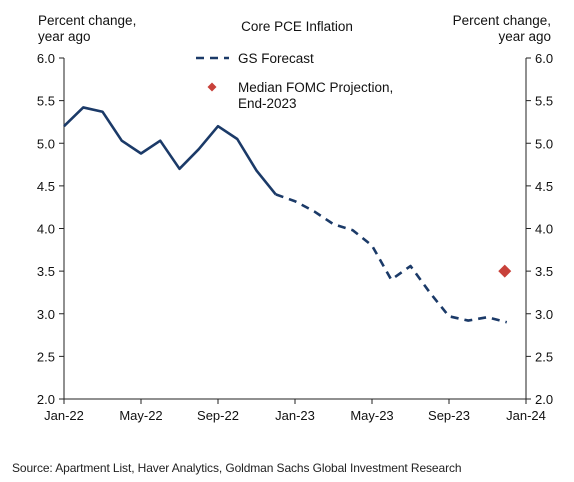 This screenshot has width=574, height=482. I want to click on legend-diamond-swatch, so click(212, 87).